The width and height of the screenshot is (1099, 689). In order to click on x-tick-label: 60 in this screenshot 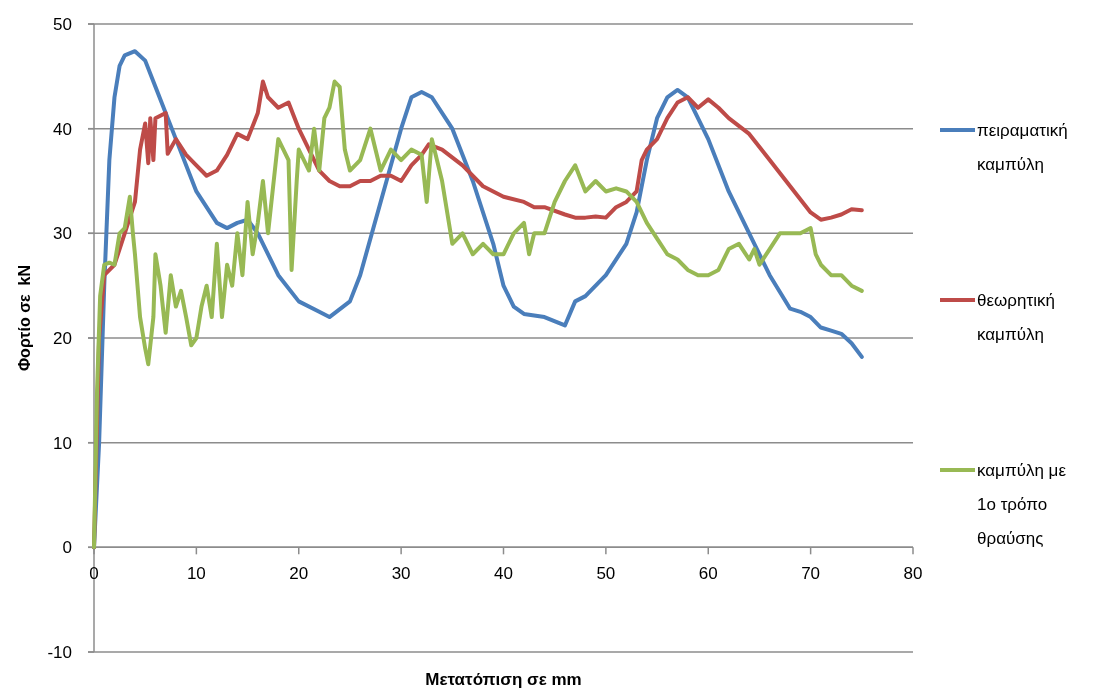, I will do `click(708, 574)`.